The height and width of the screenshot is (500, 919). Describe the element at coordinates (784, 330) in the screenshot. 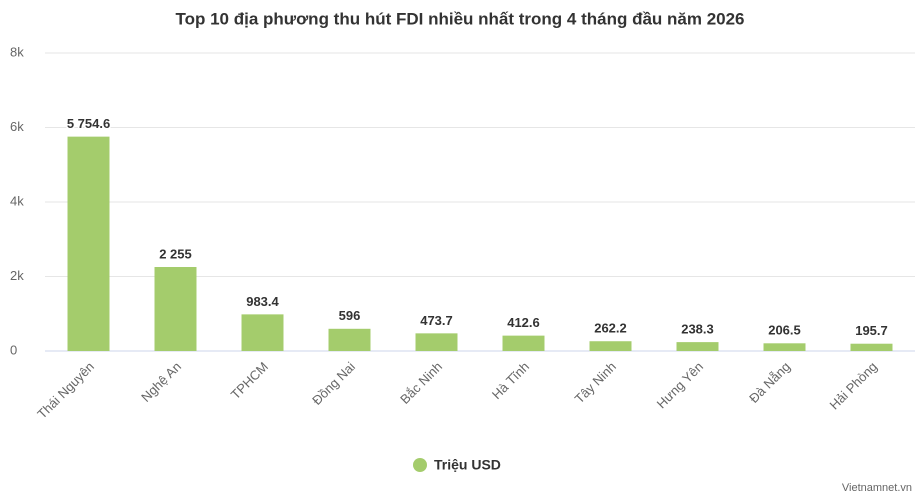

I see `data-label: 206.5` at that location.